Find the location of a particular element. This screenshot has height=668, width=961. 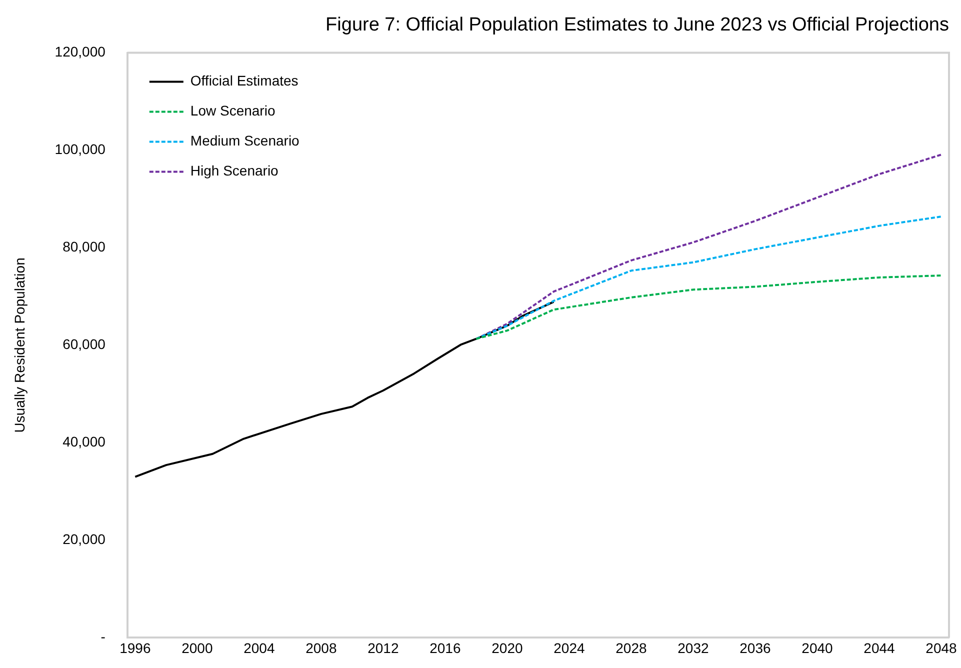

x-tick-label: 2000 is located at coordinates (197, 648).